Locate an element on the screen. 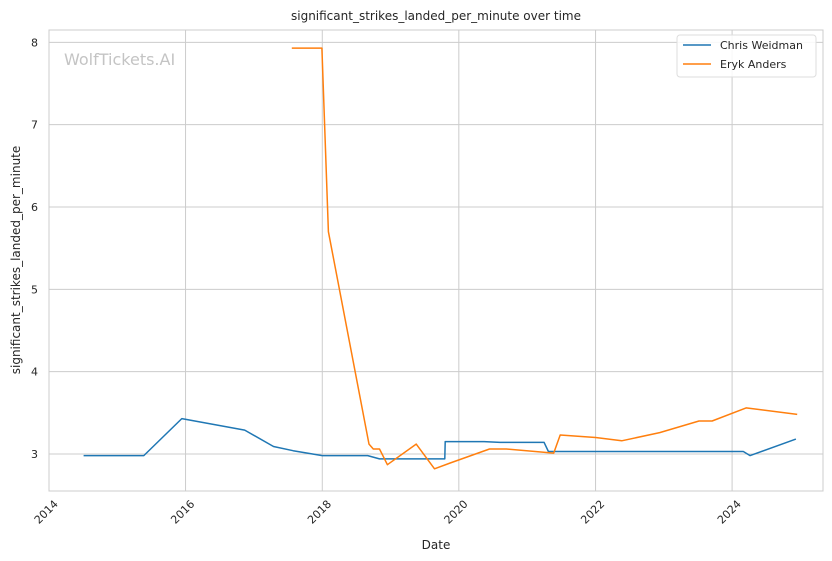 This screenshot has height=561, width=832. y-tick-label: 6 is located at coordinates (34, 207).